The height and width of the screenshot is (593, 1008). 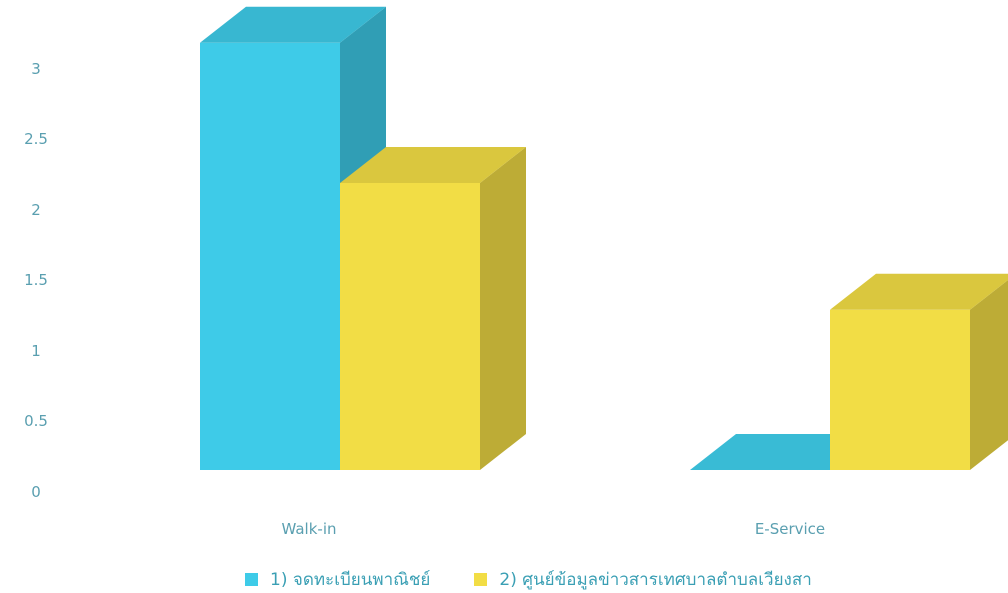 What do you see at coordinates (36, 69) in the screenshot?
I see `y-tick-label: 3` at bounding box center [36, 69].